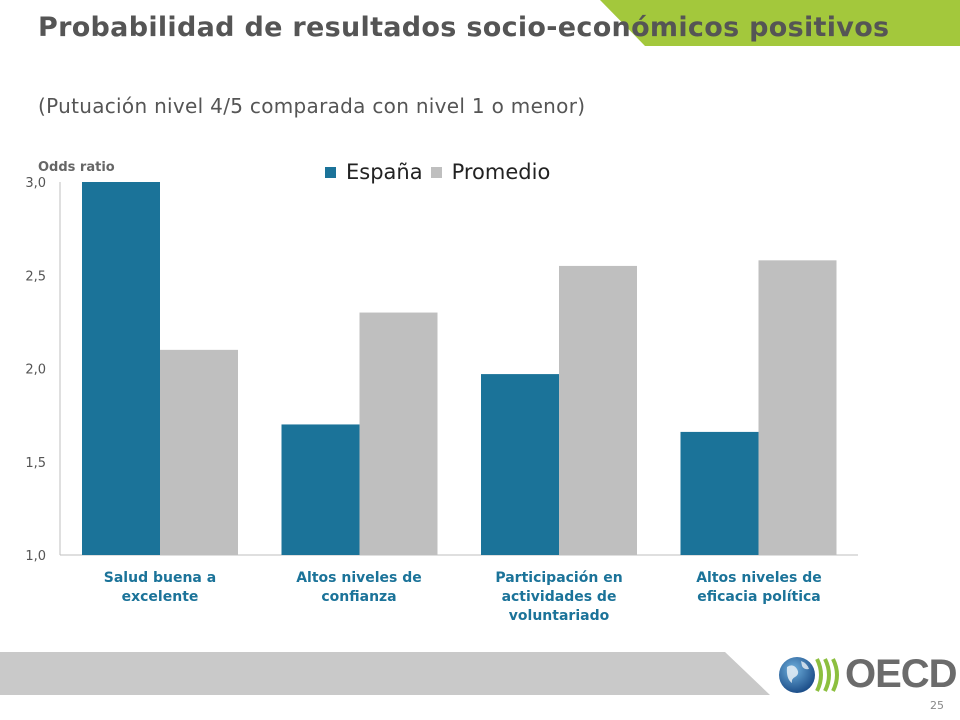 This screenshot has width=960, height=720. Describe the element at coordinates (780, 23) in the screenshot. I see `header-accent-banner` at that location.